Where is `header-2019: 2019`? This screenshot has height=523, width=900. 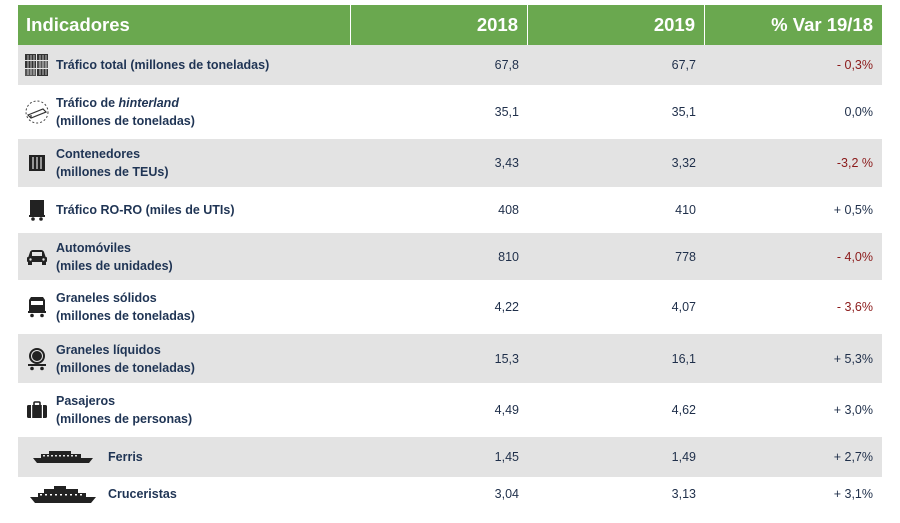
header-2019: 2019 is located at coordinates (616, 25).